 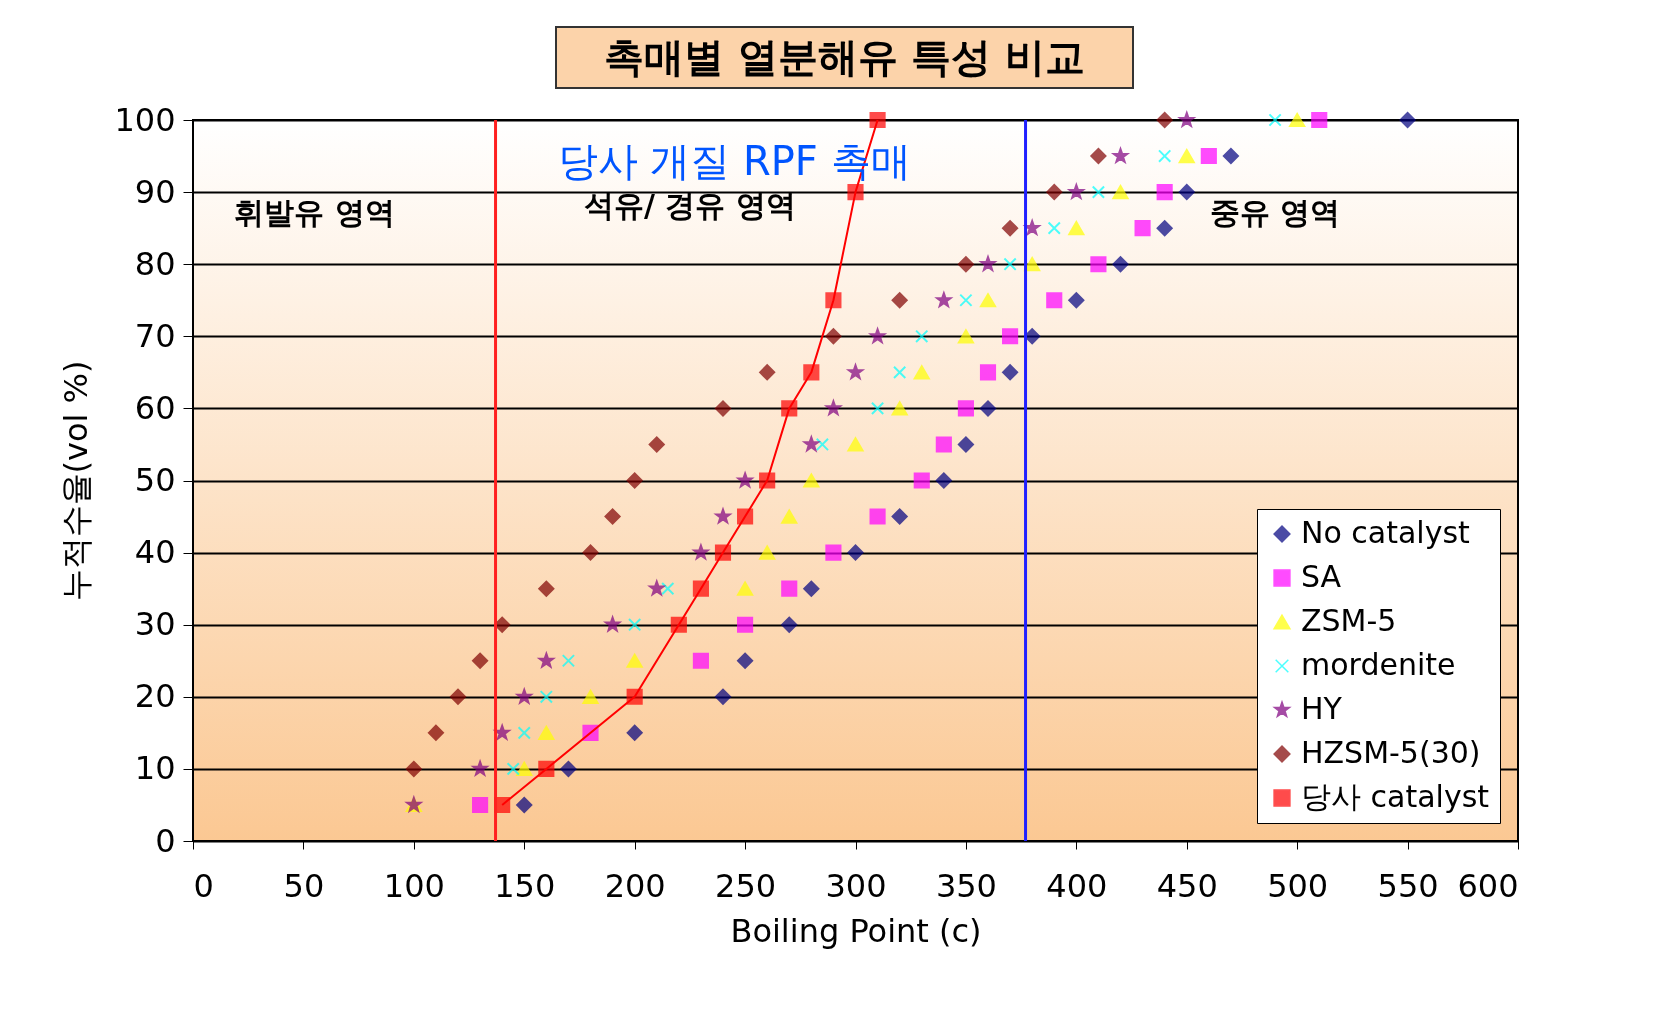 I want to click on y-tick-label: 30, so click(x=155, y=624).